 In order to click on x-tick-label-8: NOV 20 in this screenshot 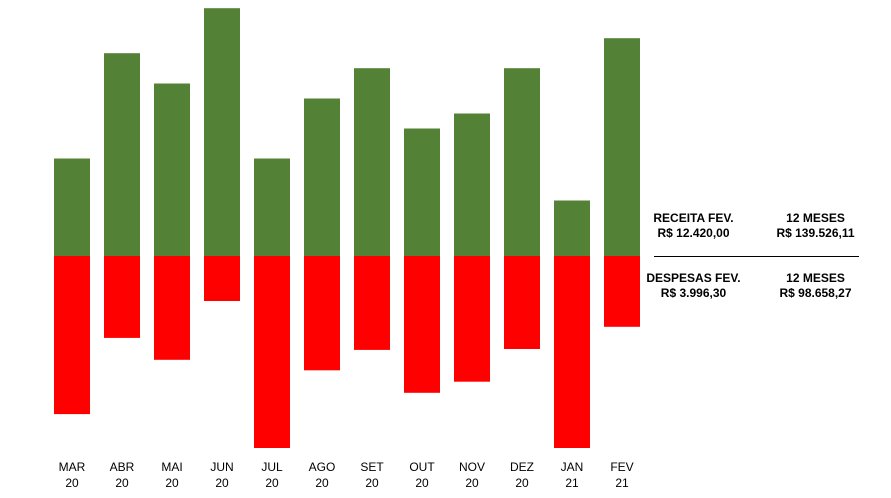, I will do `click(472, 475)`.